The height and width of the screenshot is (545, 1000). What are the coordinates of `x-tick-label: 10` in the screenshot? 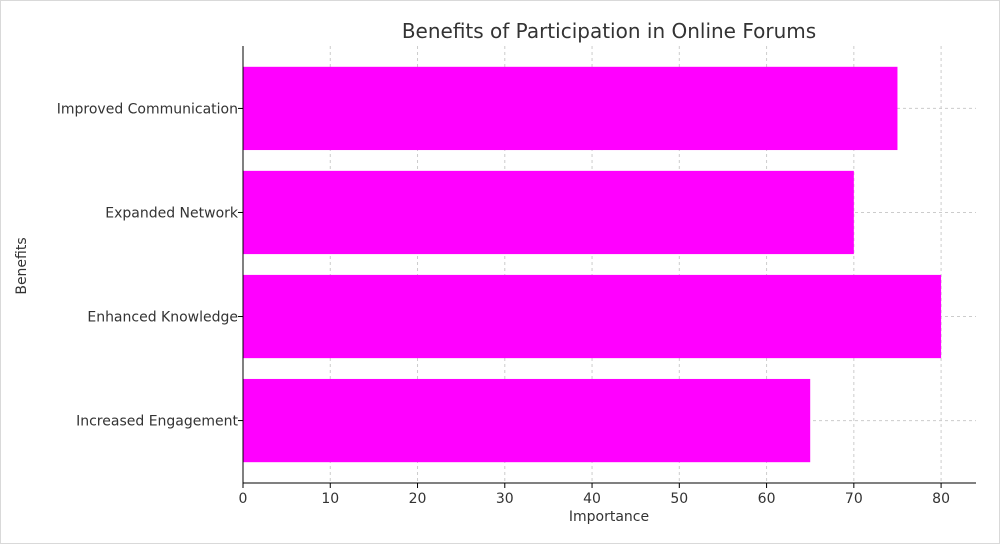 It's located at (330, 499).